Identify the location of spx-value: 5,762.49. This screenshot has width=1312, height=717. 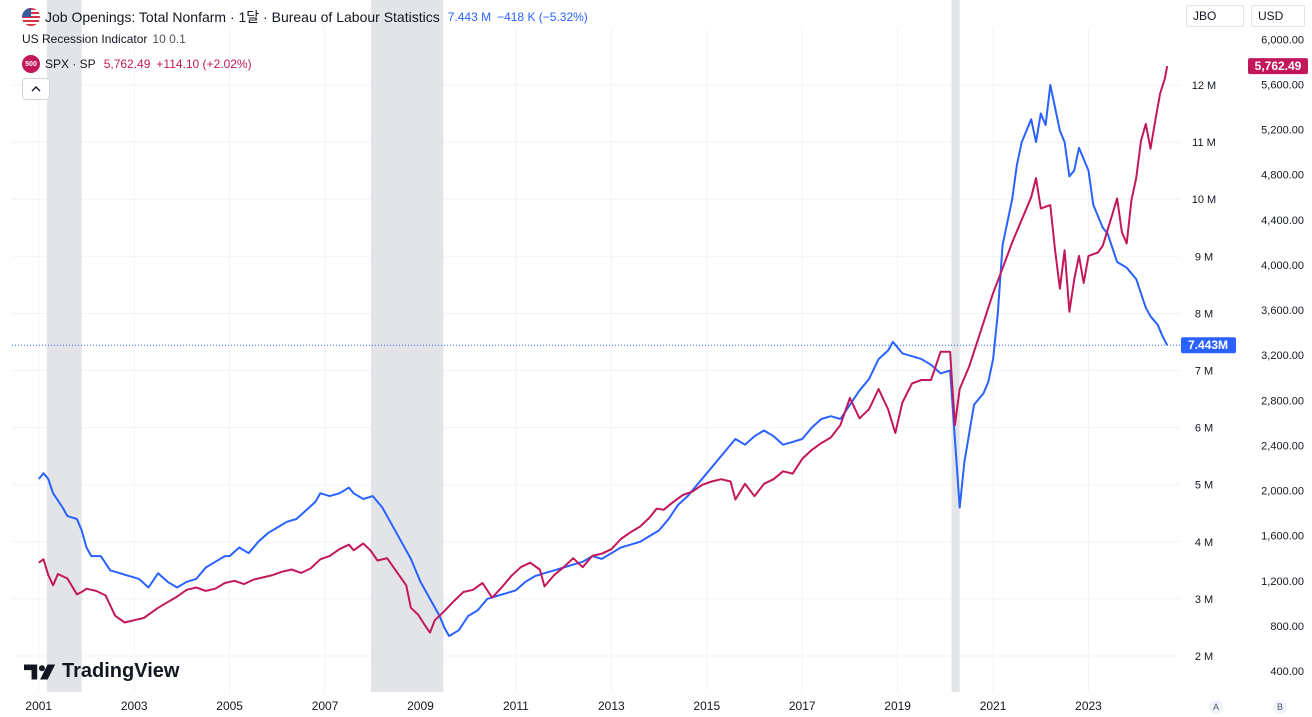
(127, 64).